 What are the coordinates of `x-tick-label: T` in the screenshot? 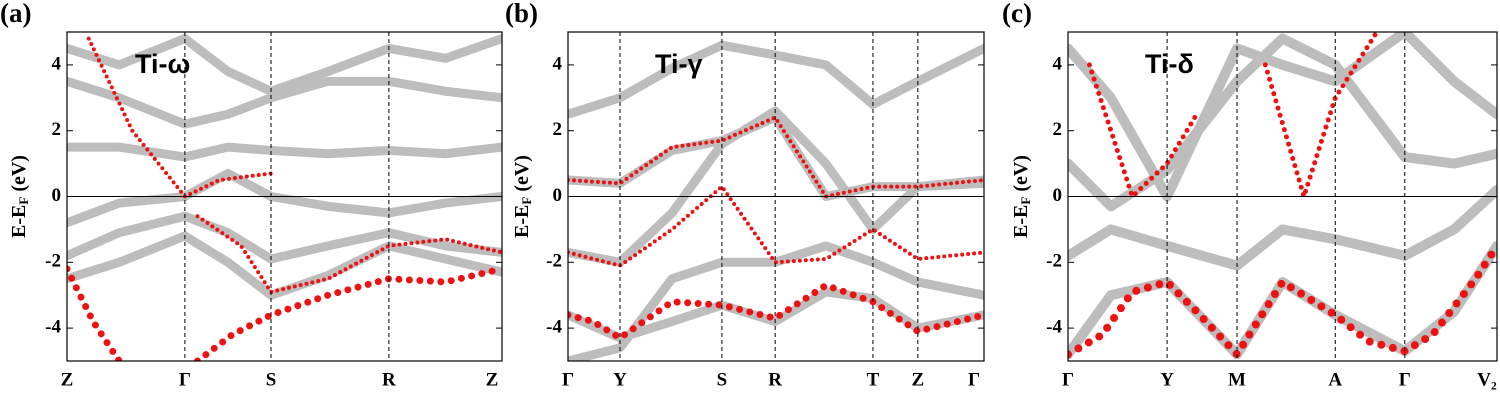 It's located at (873, 379).